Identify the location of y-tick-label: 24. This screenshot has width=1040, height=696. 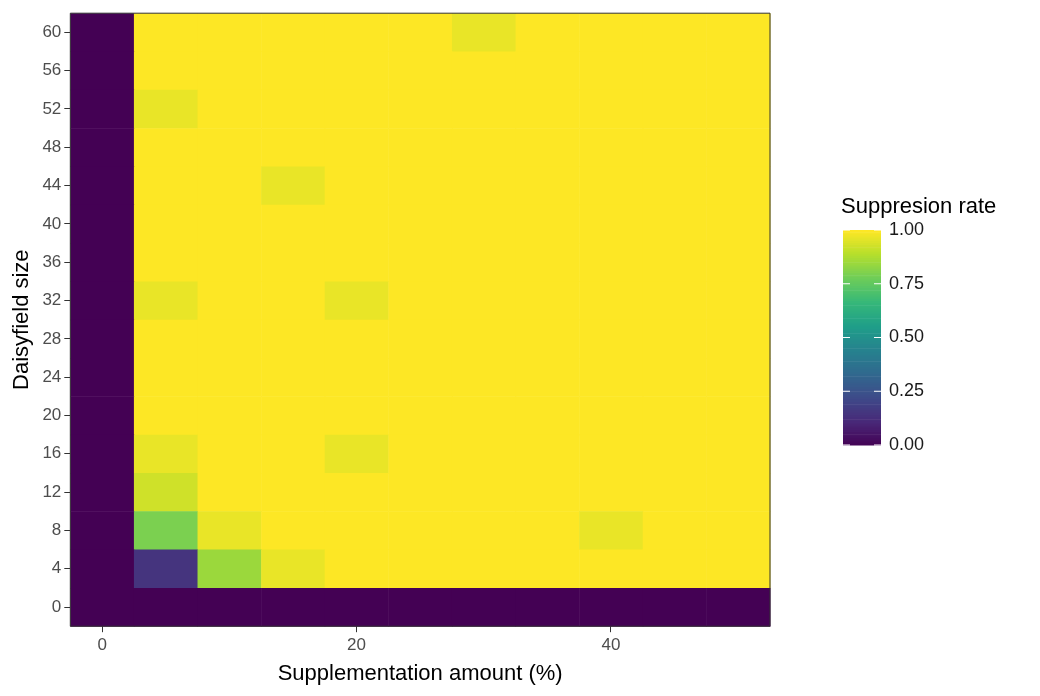
(52, 376).